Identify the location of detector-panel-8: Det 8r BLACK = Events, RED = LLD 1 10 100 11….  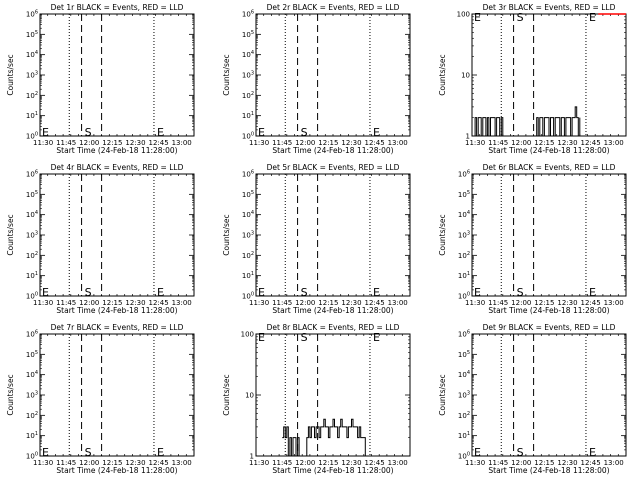
(316, 399).